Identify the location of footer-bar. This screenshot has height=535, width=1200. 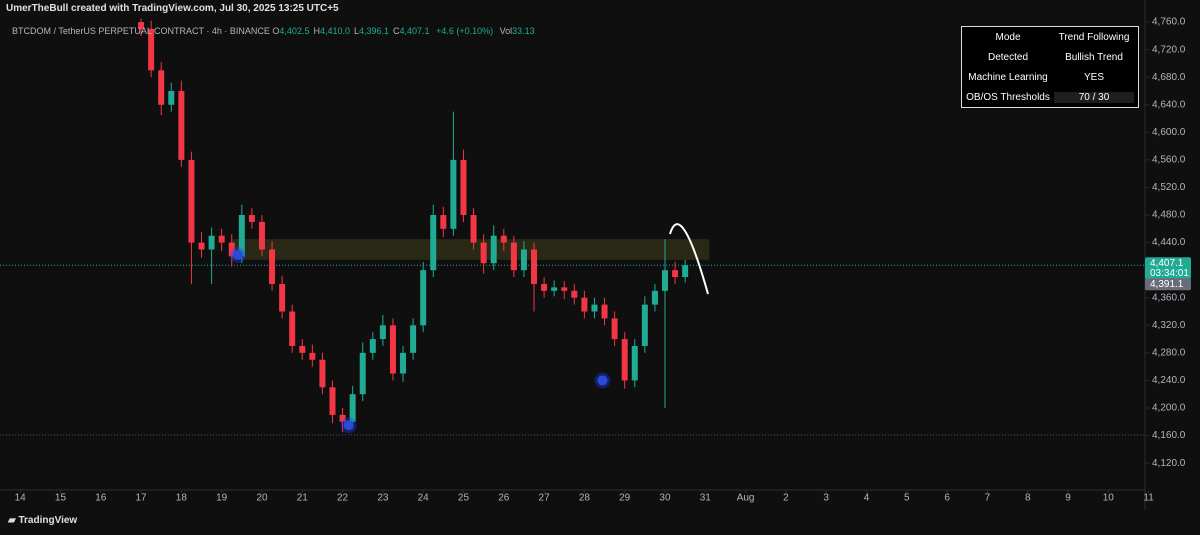
(600, 522).